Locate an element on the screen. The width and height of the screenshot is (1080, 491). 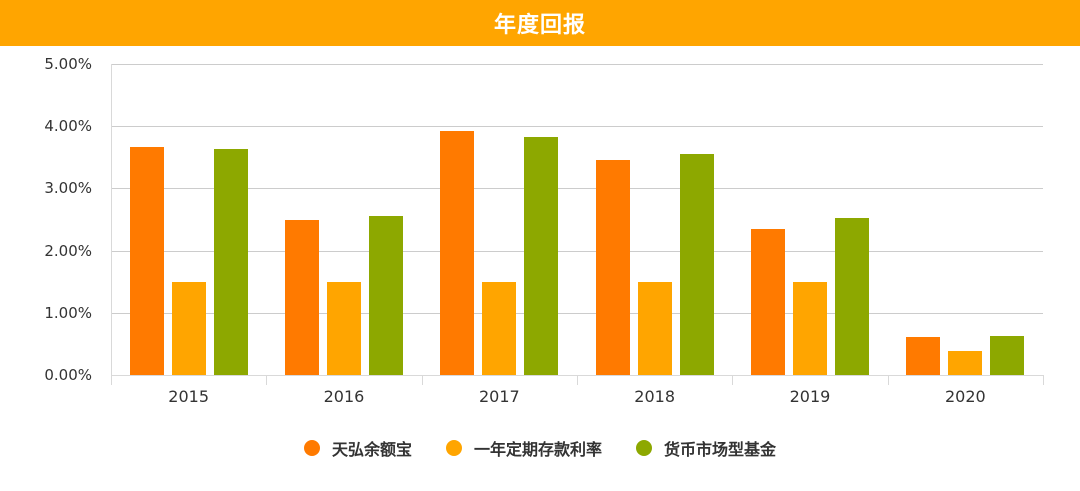
y-tick-label: 5.00% is located at coordinates (68, 64).